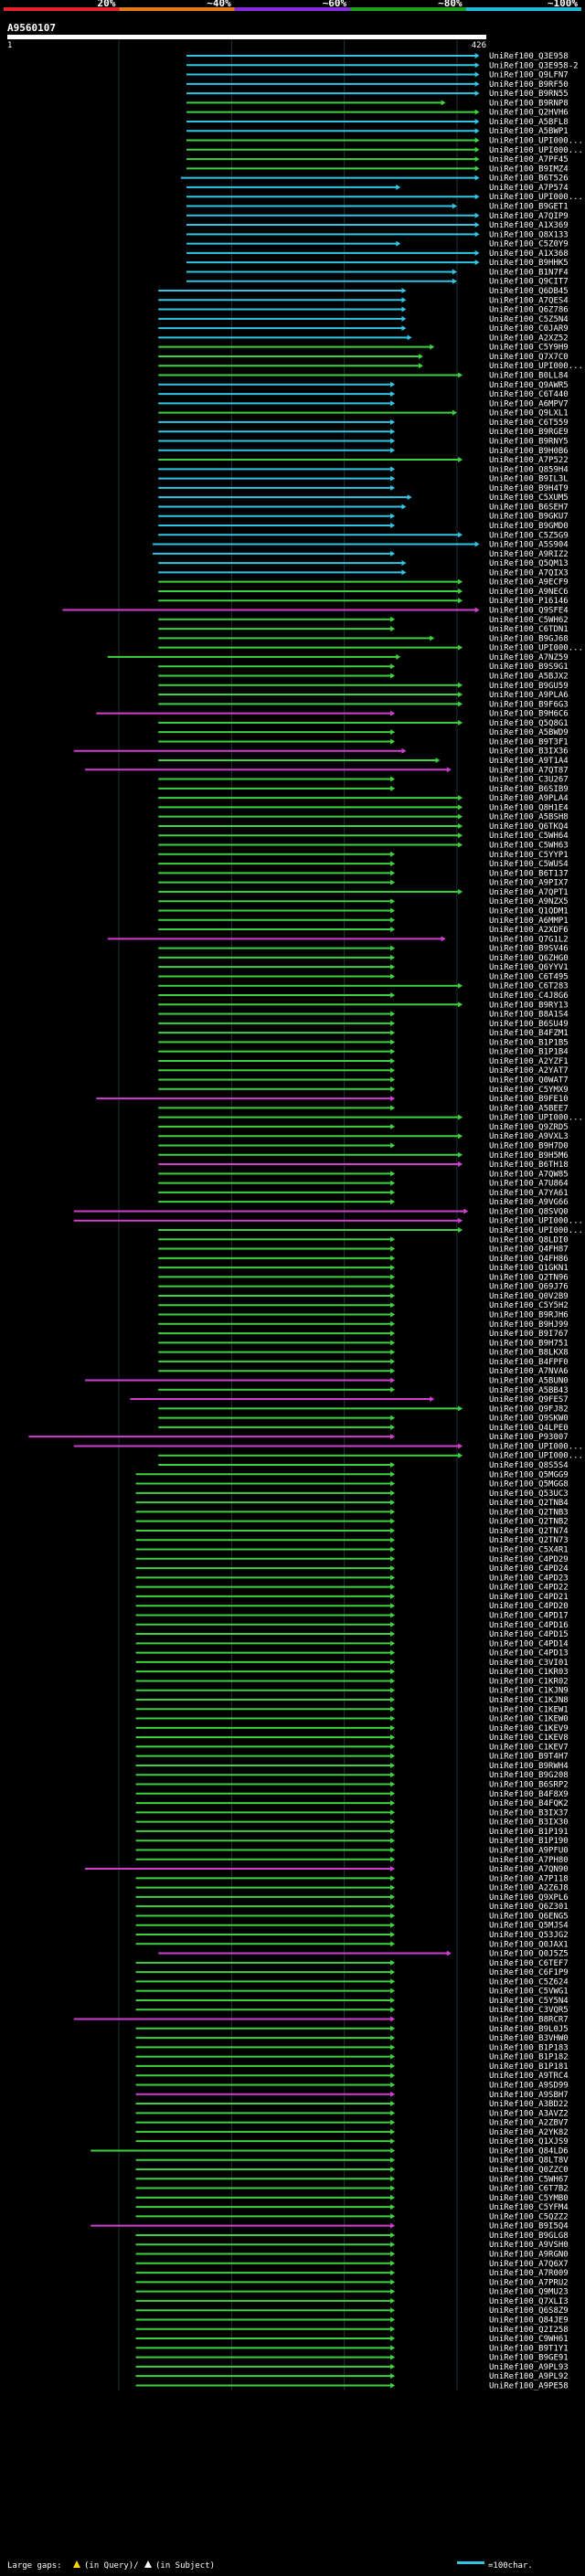 This screenshot has width=585, height=2576. Describe the element at coordinates (529, 1559) in the screenshot. I see `hit-label: UniRef100_C4PD29` at that location.